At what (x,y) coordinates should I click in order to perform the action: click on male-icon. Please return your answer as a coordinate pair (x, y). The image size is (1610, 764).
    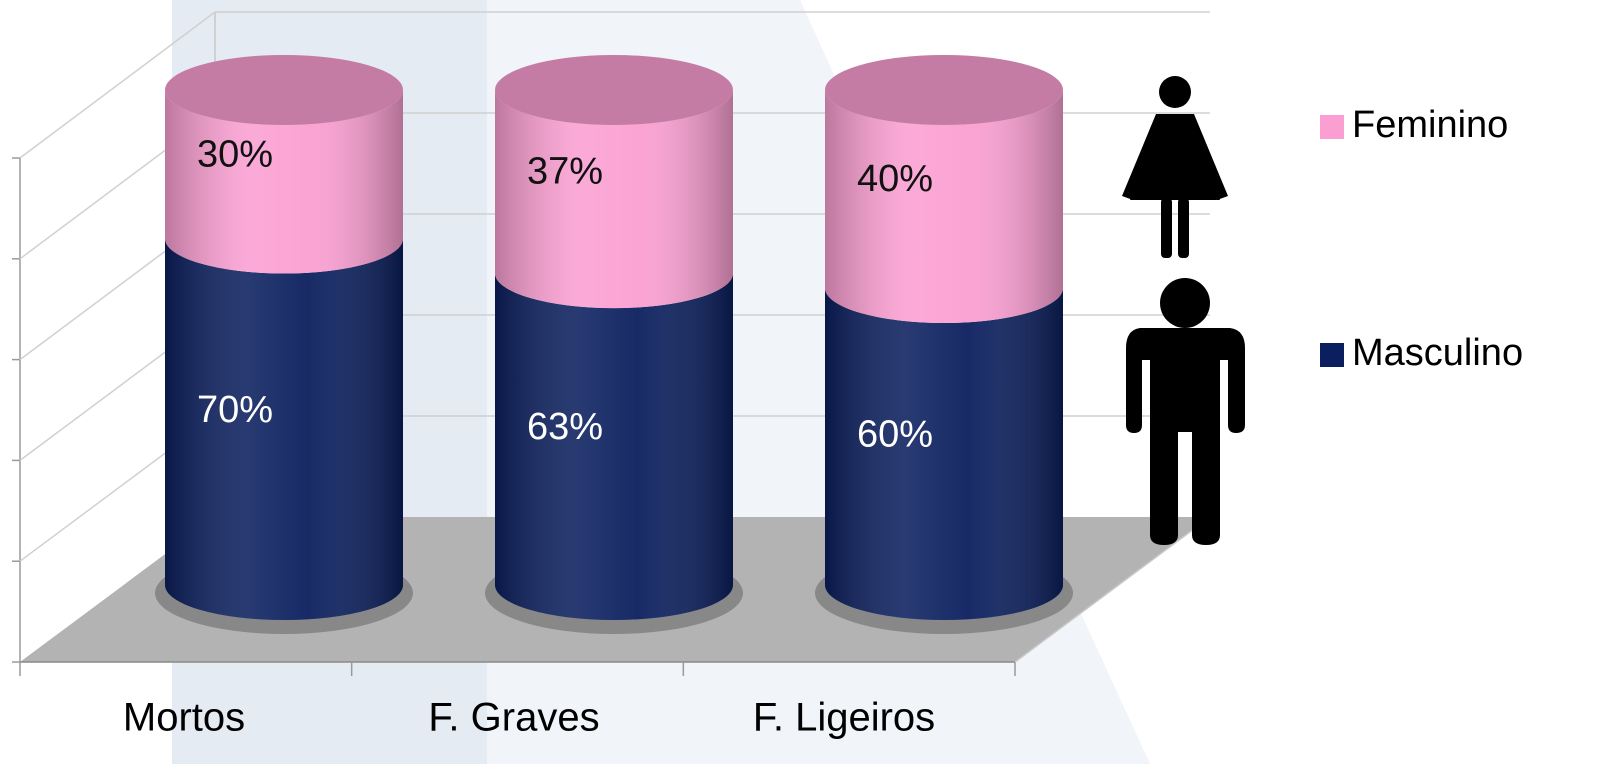
    Looking at the image, I should click on (1185, 411).